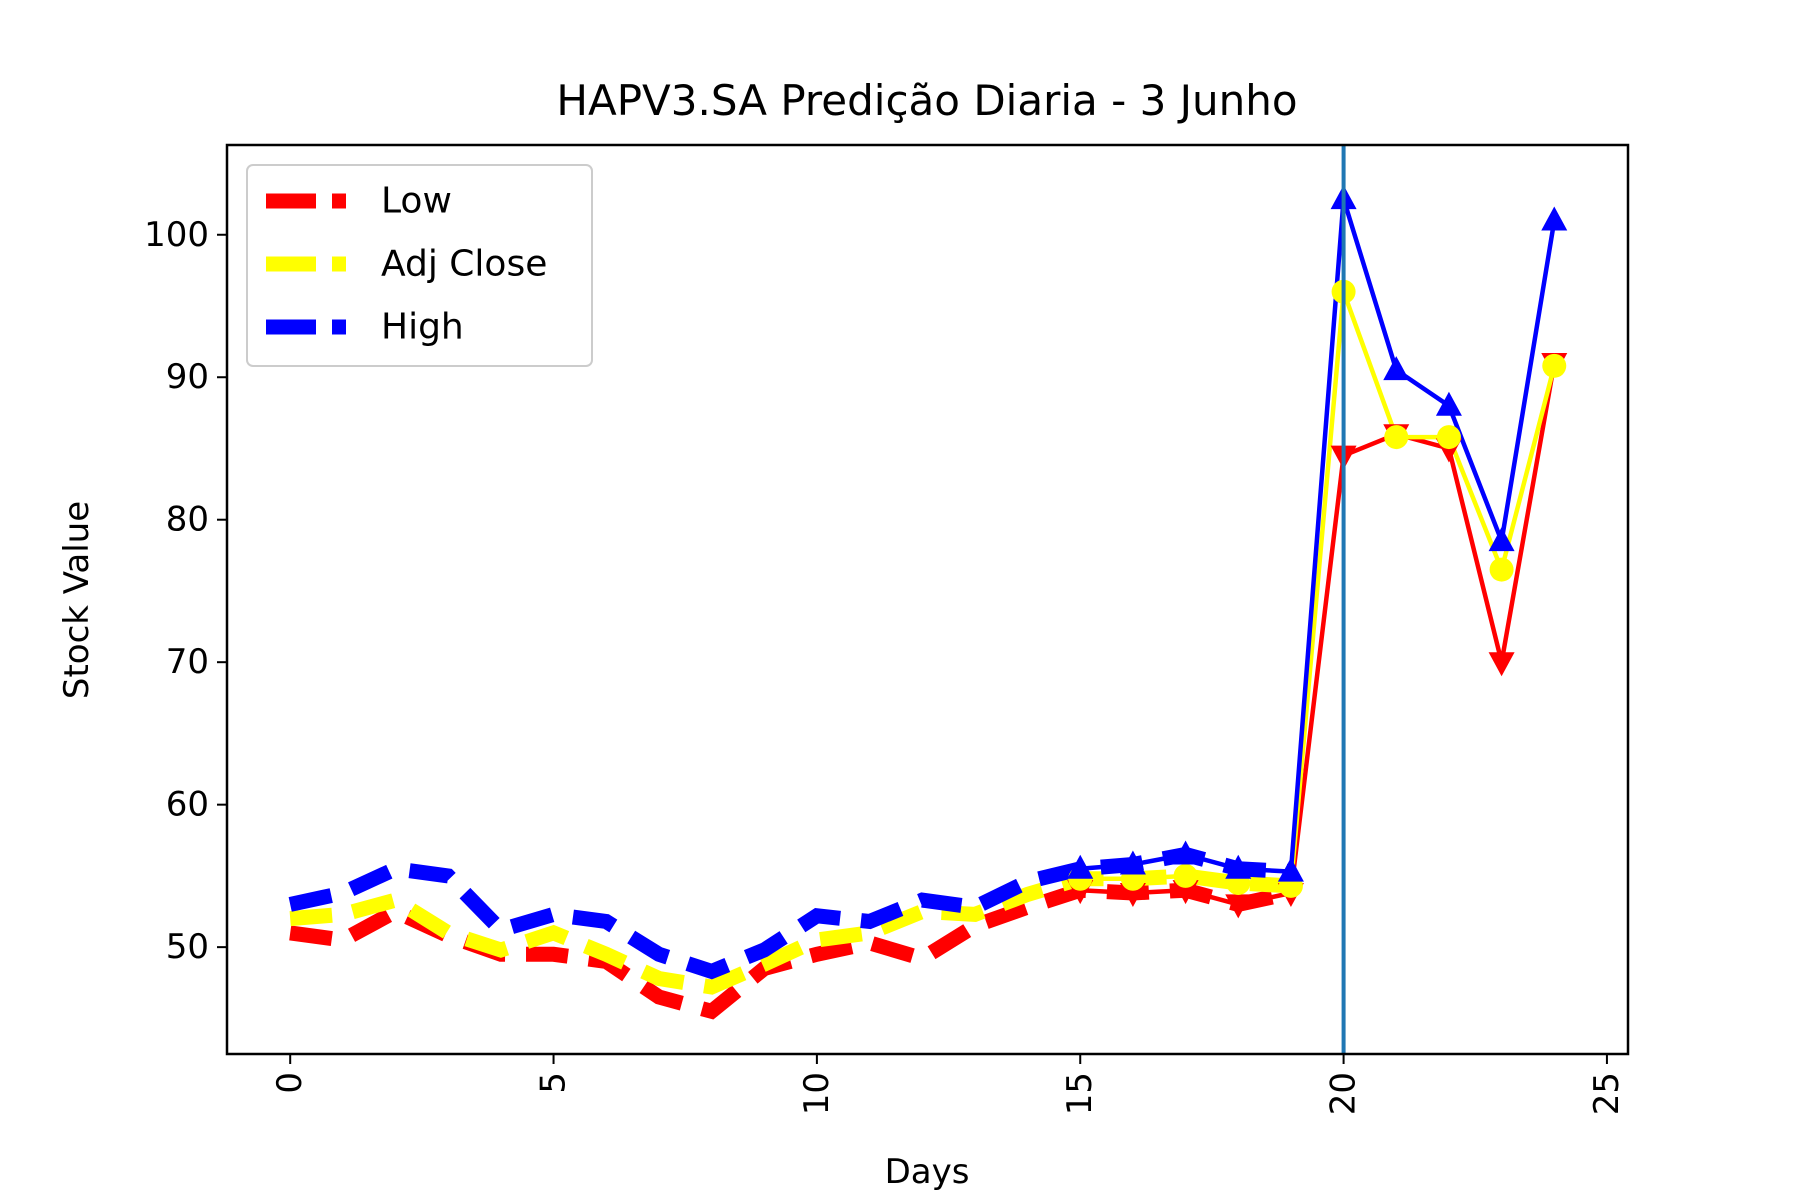  I want to click on x-tick-label: 25, so click(1607, 1093).